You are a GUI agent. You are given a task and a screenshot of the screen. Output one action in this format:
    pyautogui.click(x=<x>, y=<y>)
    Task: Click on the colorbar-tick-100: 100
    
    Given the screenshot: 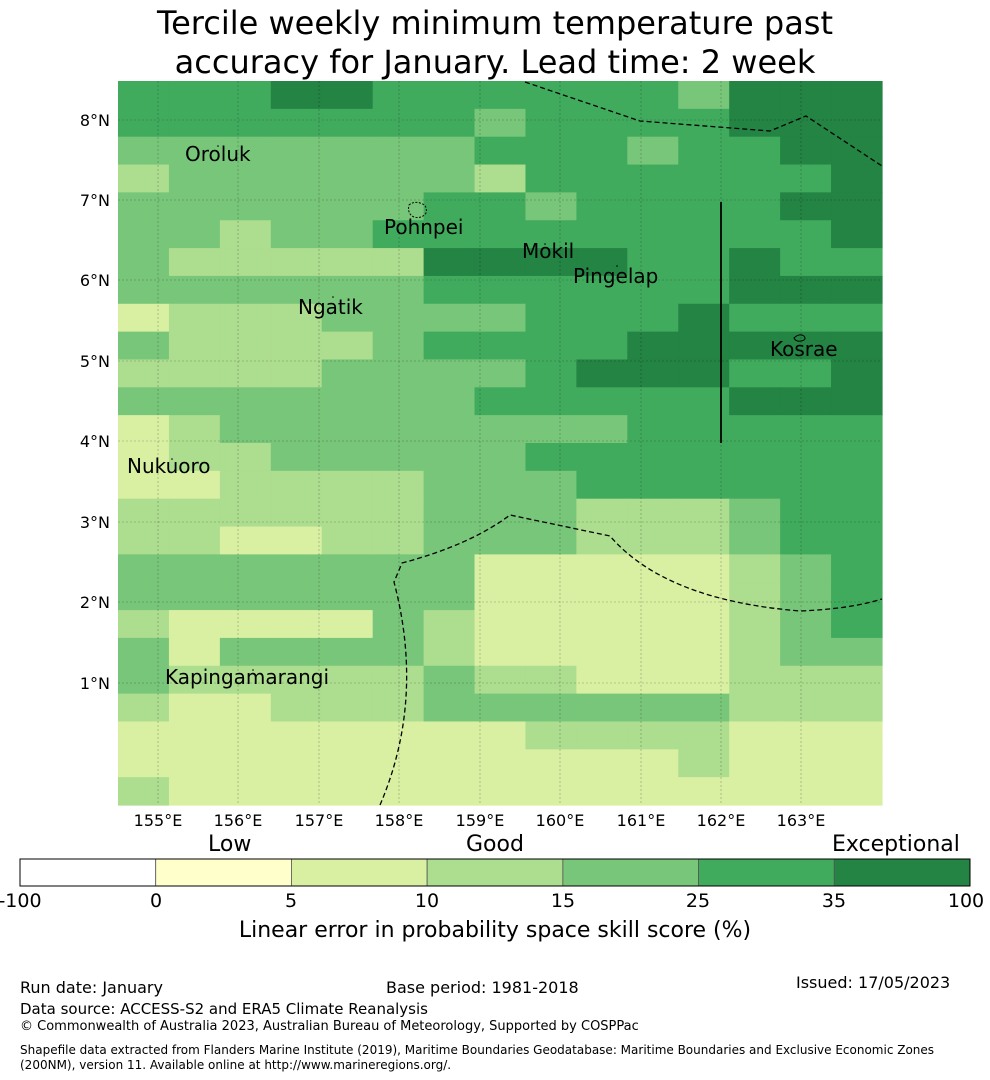 What is the action you would take?
    pyautogui.click(x=966, y=901)
    